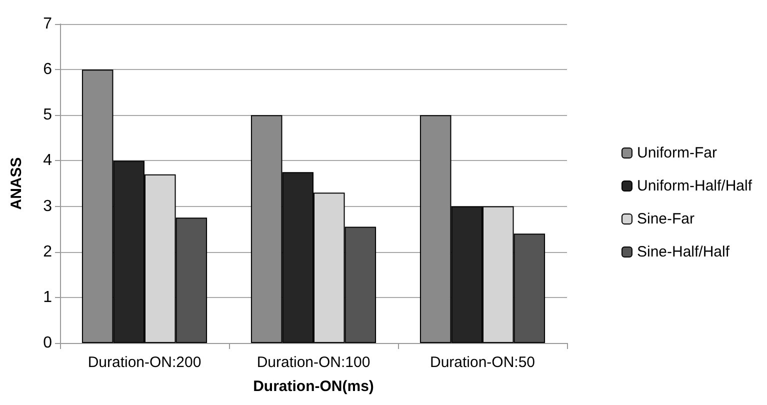 This screenshot has width=767, height=405. I want to click on legend-label: Sine-Far, so click(665, 219).